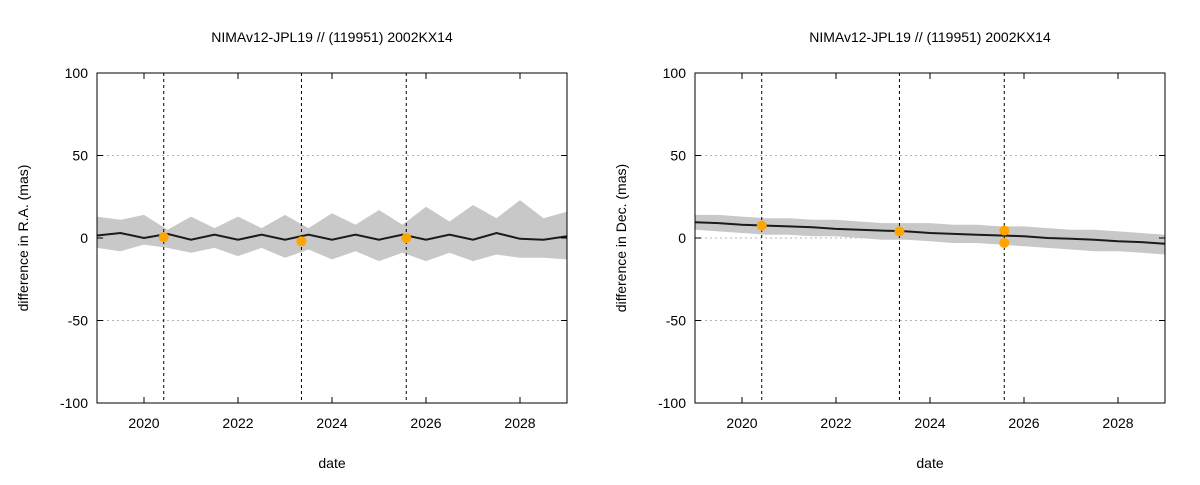  I want to click on y-axis-label: difference in Dec. (mas), so click(621, 238).